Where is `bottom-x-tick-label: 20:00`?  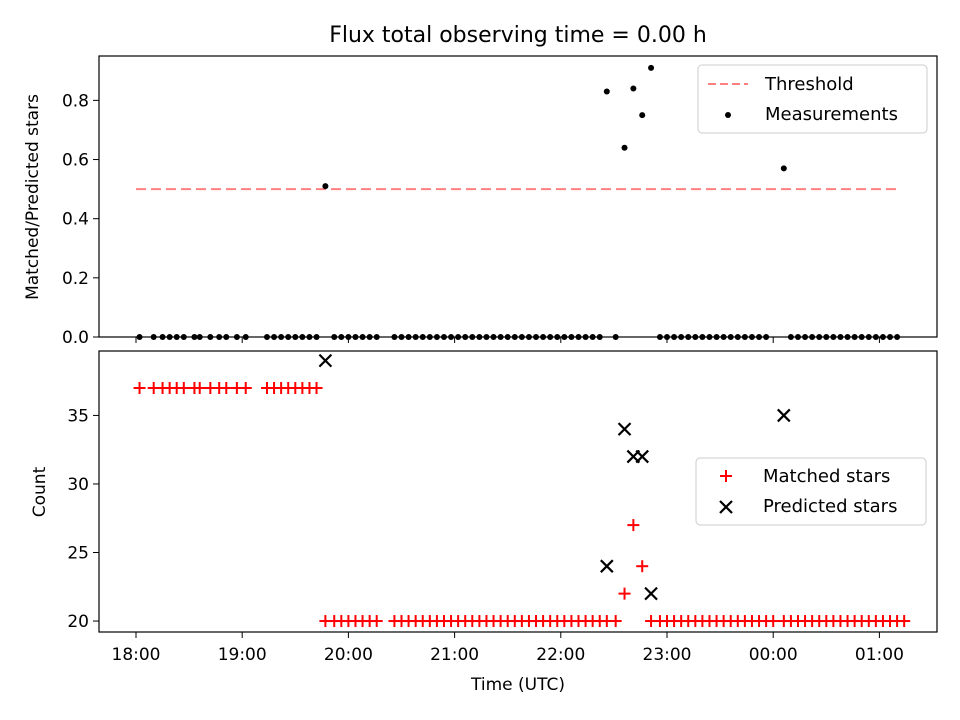 bottom-x-tick-label: 20:00 is located at coordinates (348, 655).